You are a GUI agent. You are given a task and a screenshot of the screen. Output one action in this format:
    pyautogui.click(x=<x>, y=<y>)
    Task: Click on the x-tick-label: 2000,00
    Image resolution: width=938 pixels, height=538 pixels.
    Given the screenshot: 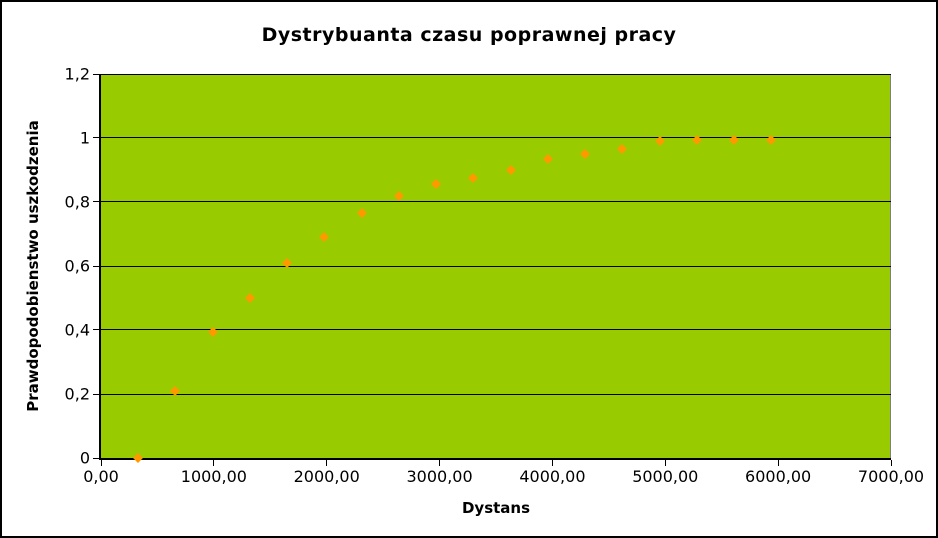 What is the action you would take?
    pyautogui.click(x=326, y=476)
    